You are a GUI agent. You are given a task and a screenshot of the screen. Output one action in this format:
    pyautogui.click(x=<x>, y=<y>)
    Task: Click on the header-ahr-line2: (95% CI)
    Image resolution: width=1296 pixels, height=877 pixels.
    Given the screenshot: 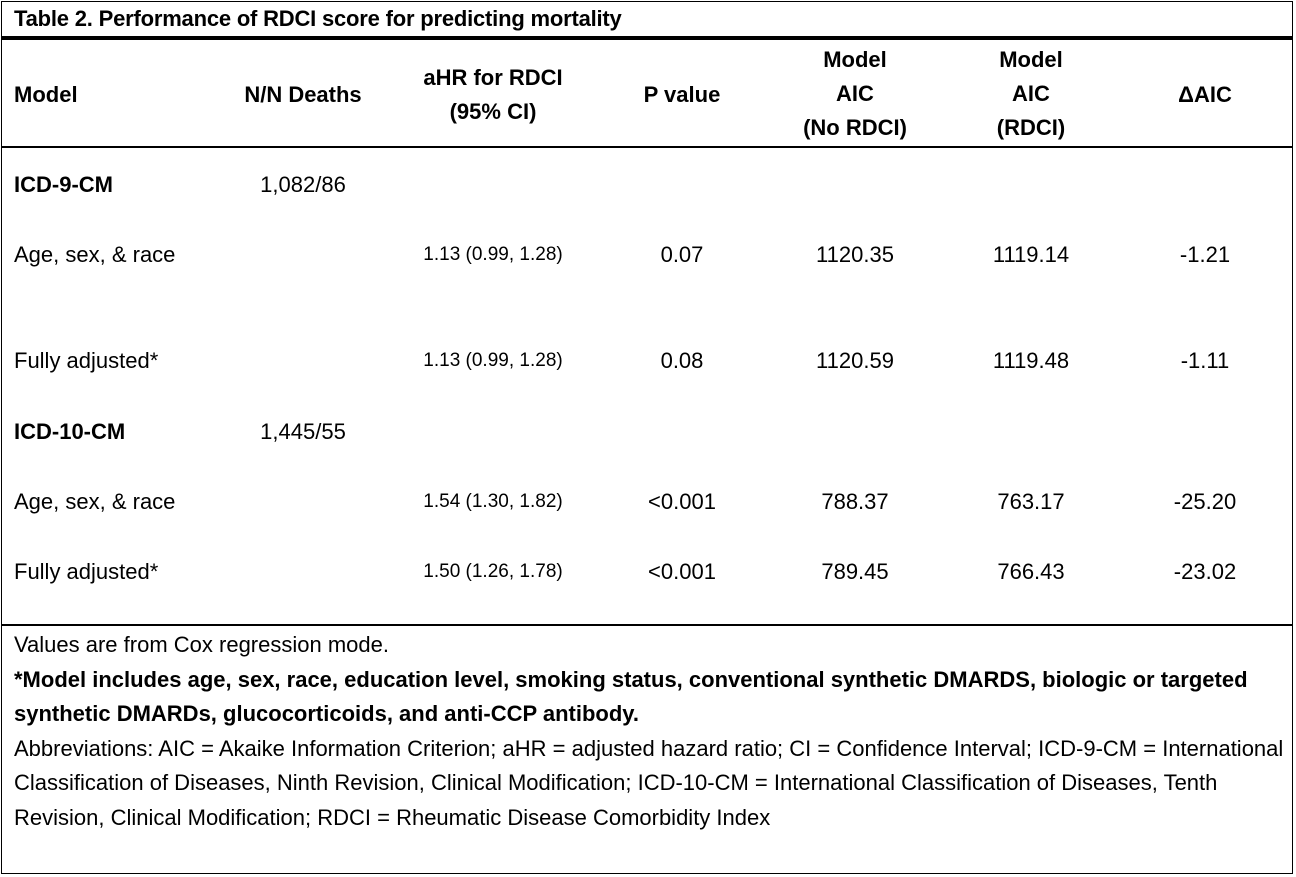 What is the action you would take?
    pyautogui.click(x=493, y=111)
    